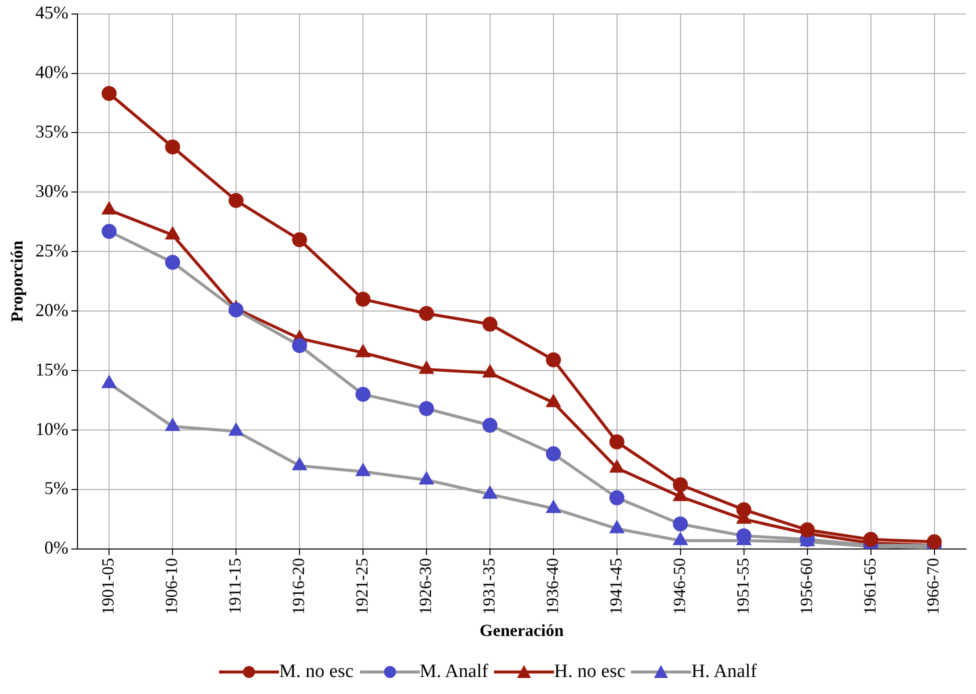  Describe the element at coordinates (425, 586) in the screenshot. I see `x-tick-label: 1926-30` at that location.